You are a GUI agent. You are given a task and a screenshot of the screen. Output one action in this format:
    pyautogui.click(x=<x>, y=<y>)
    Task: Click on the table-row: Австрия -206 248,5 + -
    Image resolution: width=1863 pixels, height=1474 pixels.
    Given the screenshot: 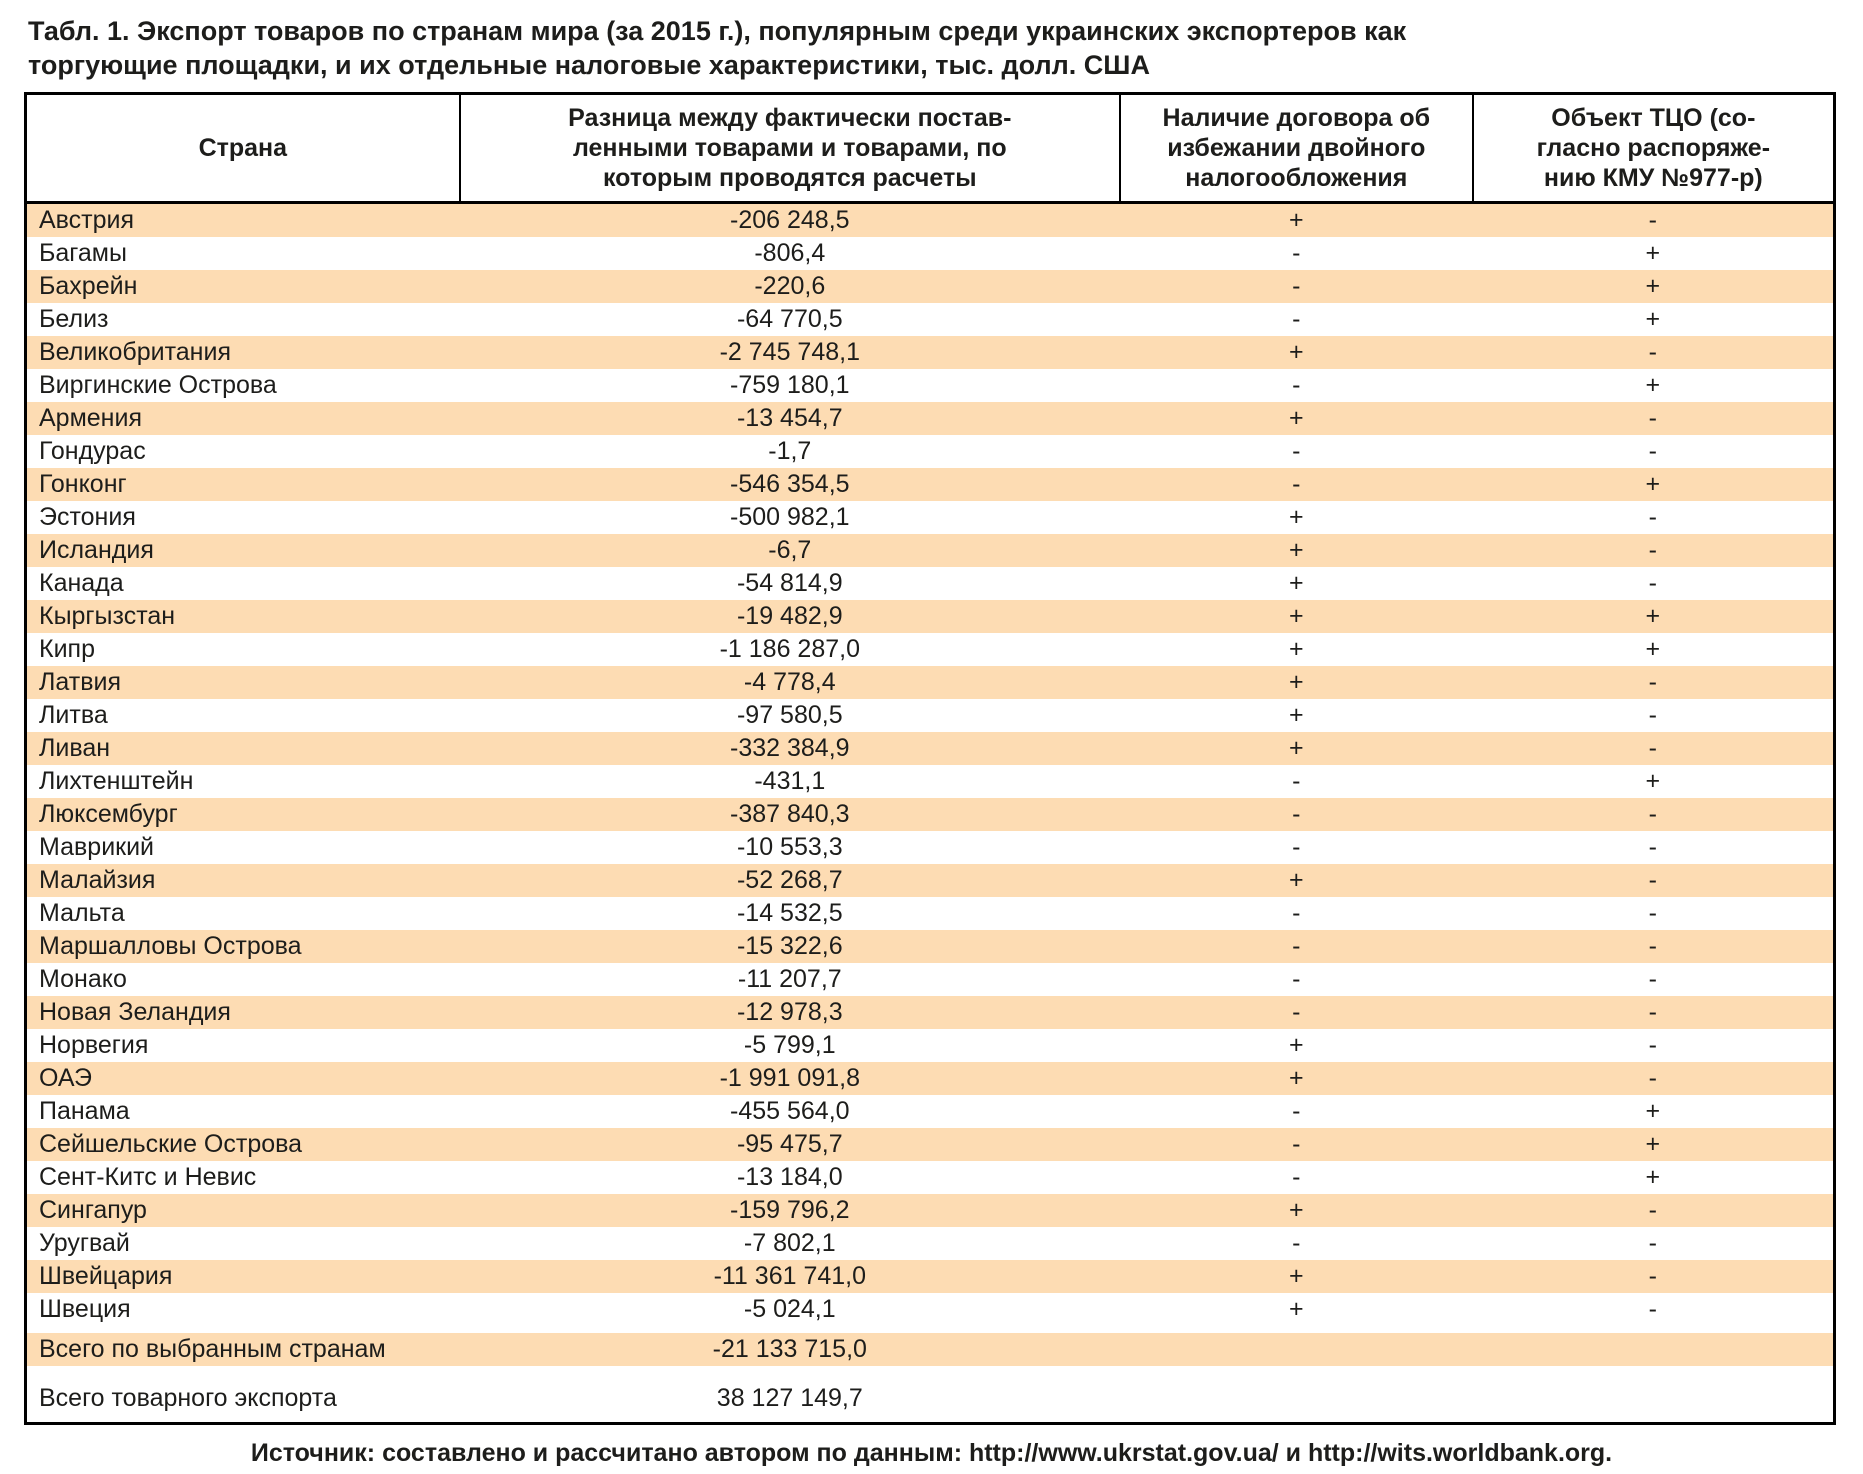 What is the action you would take?
    pyautogui.click(x=930, y=219)
    